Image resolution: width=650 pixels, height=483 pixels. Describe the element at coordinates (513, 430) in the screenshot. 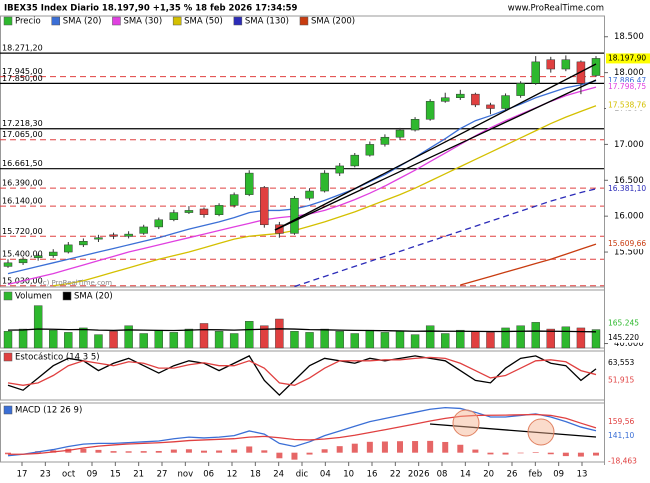

I see `trend-line` at that location.